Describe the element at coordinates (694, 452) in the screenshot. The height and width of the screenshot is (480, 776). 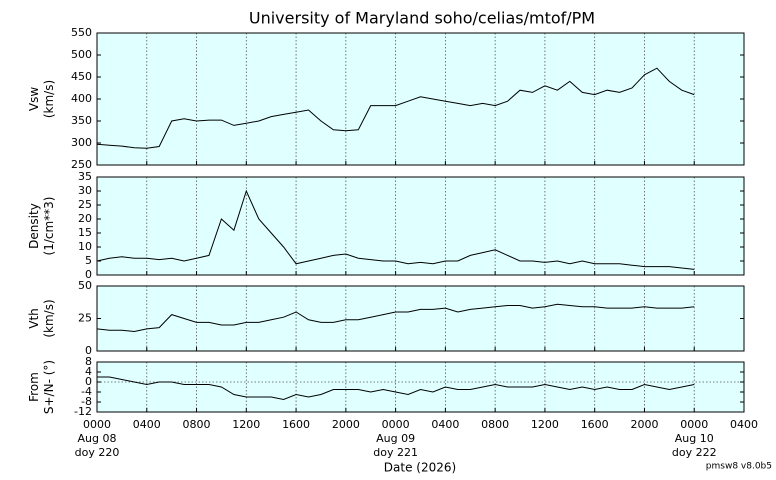
I see `doy-label: doy 222` at that location.